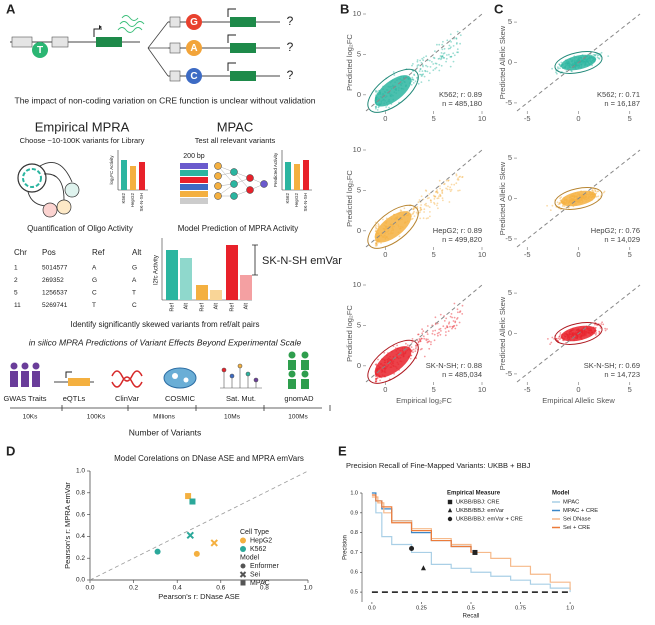 Image resolution: width=655 pixels, height=625 pixels. What do you see at coordinates (11, 8) in the screenshot?
I see `panel-label: A` at bounding box center [11, 8].